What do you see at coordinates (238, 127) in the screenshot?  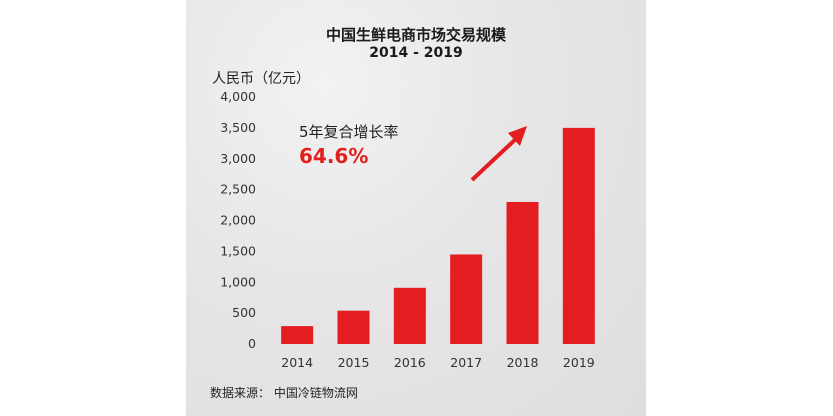 I see `y-tick-label: 3,500` at bounding box center [238, 127].